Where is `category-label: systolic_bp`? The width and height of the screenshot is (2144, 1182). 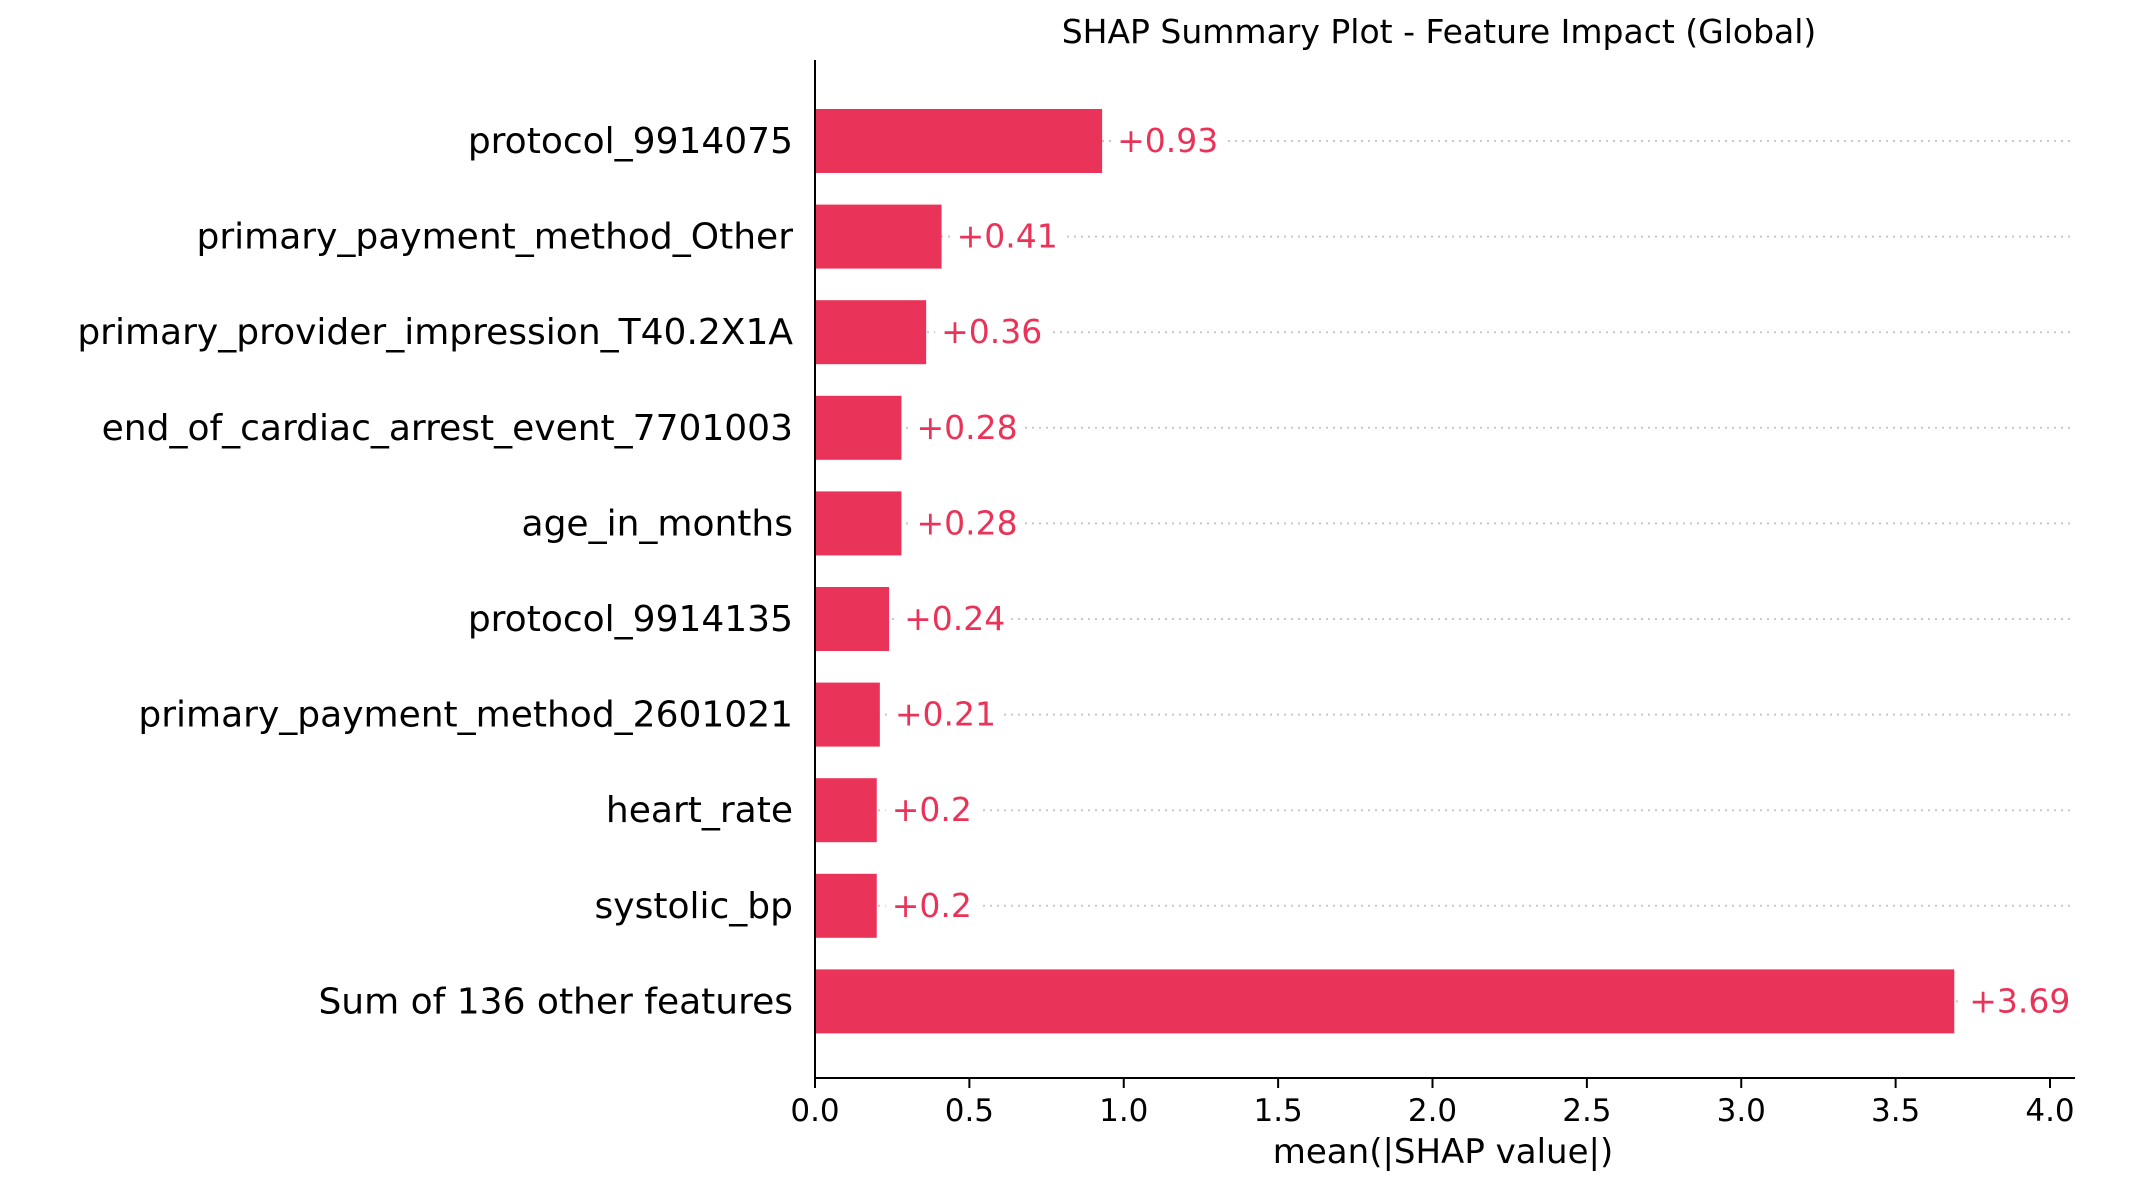
category-label: systolic_bp is located at coordinates (694, 906).